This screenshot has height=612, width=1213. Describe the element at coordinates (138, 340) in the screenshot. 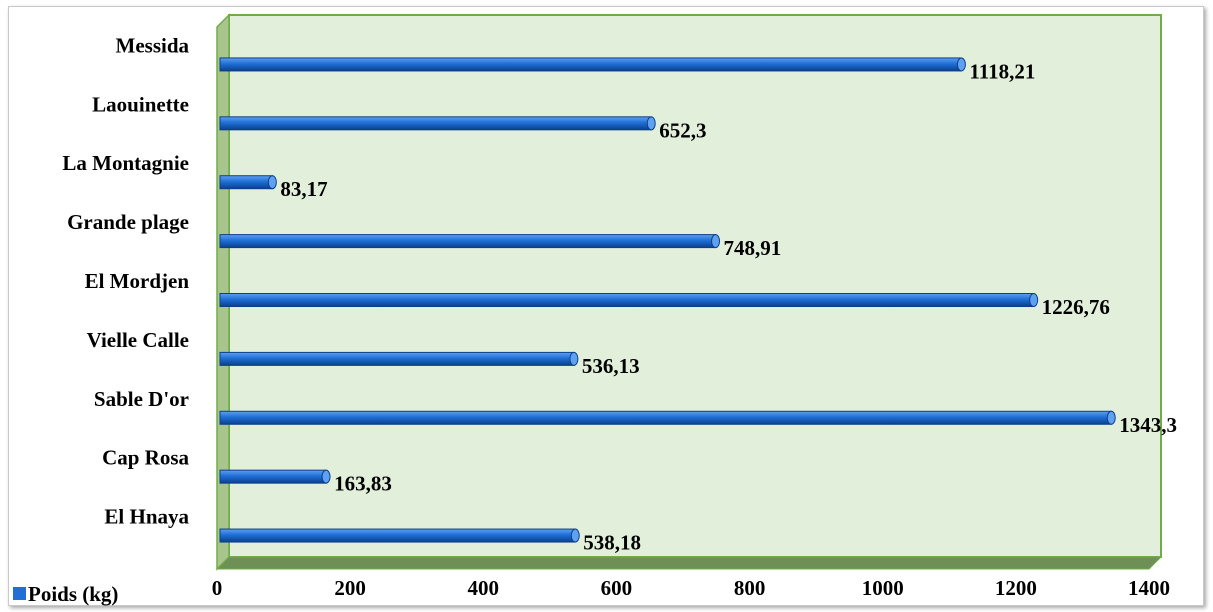

I see `category-label: Vielle Calle` at that location.